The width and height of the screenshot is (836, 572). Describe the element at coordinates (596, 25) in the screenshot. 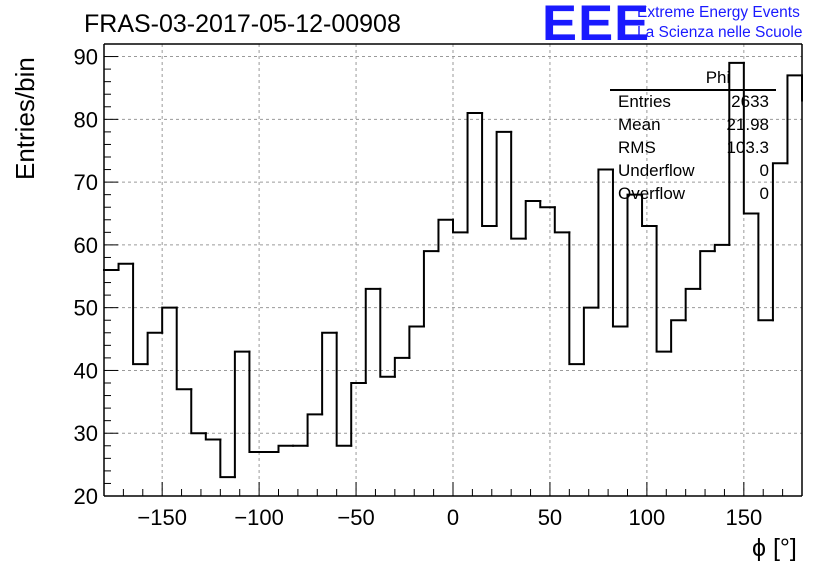

I see `eee-logo-mark: EEE` at that location.